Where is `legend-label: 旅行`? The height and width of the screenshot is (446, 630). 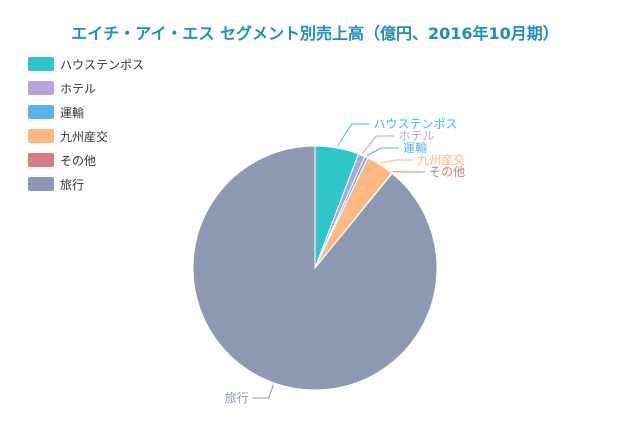
legend-label: 旅行 is located at coordinates (72, 184).